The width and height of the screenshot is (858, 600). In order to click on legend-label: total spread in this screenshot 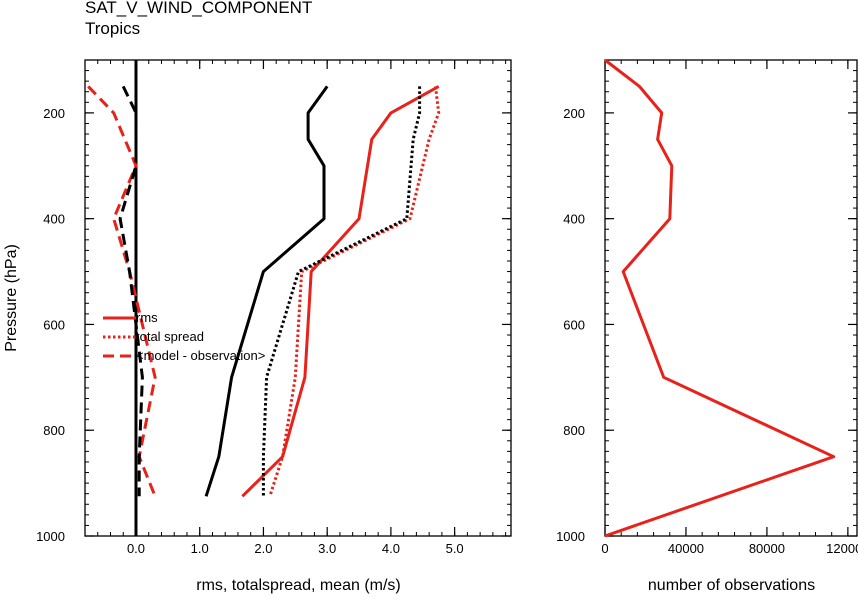, I will do `click(170, 336)`.